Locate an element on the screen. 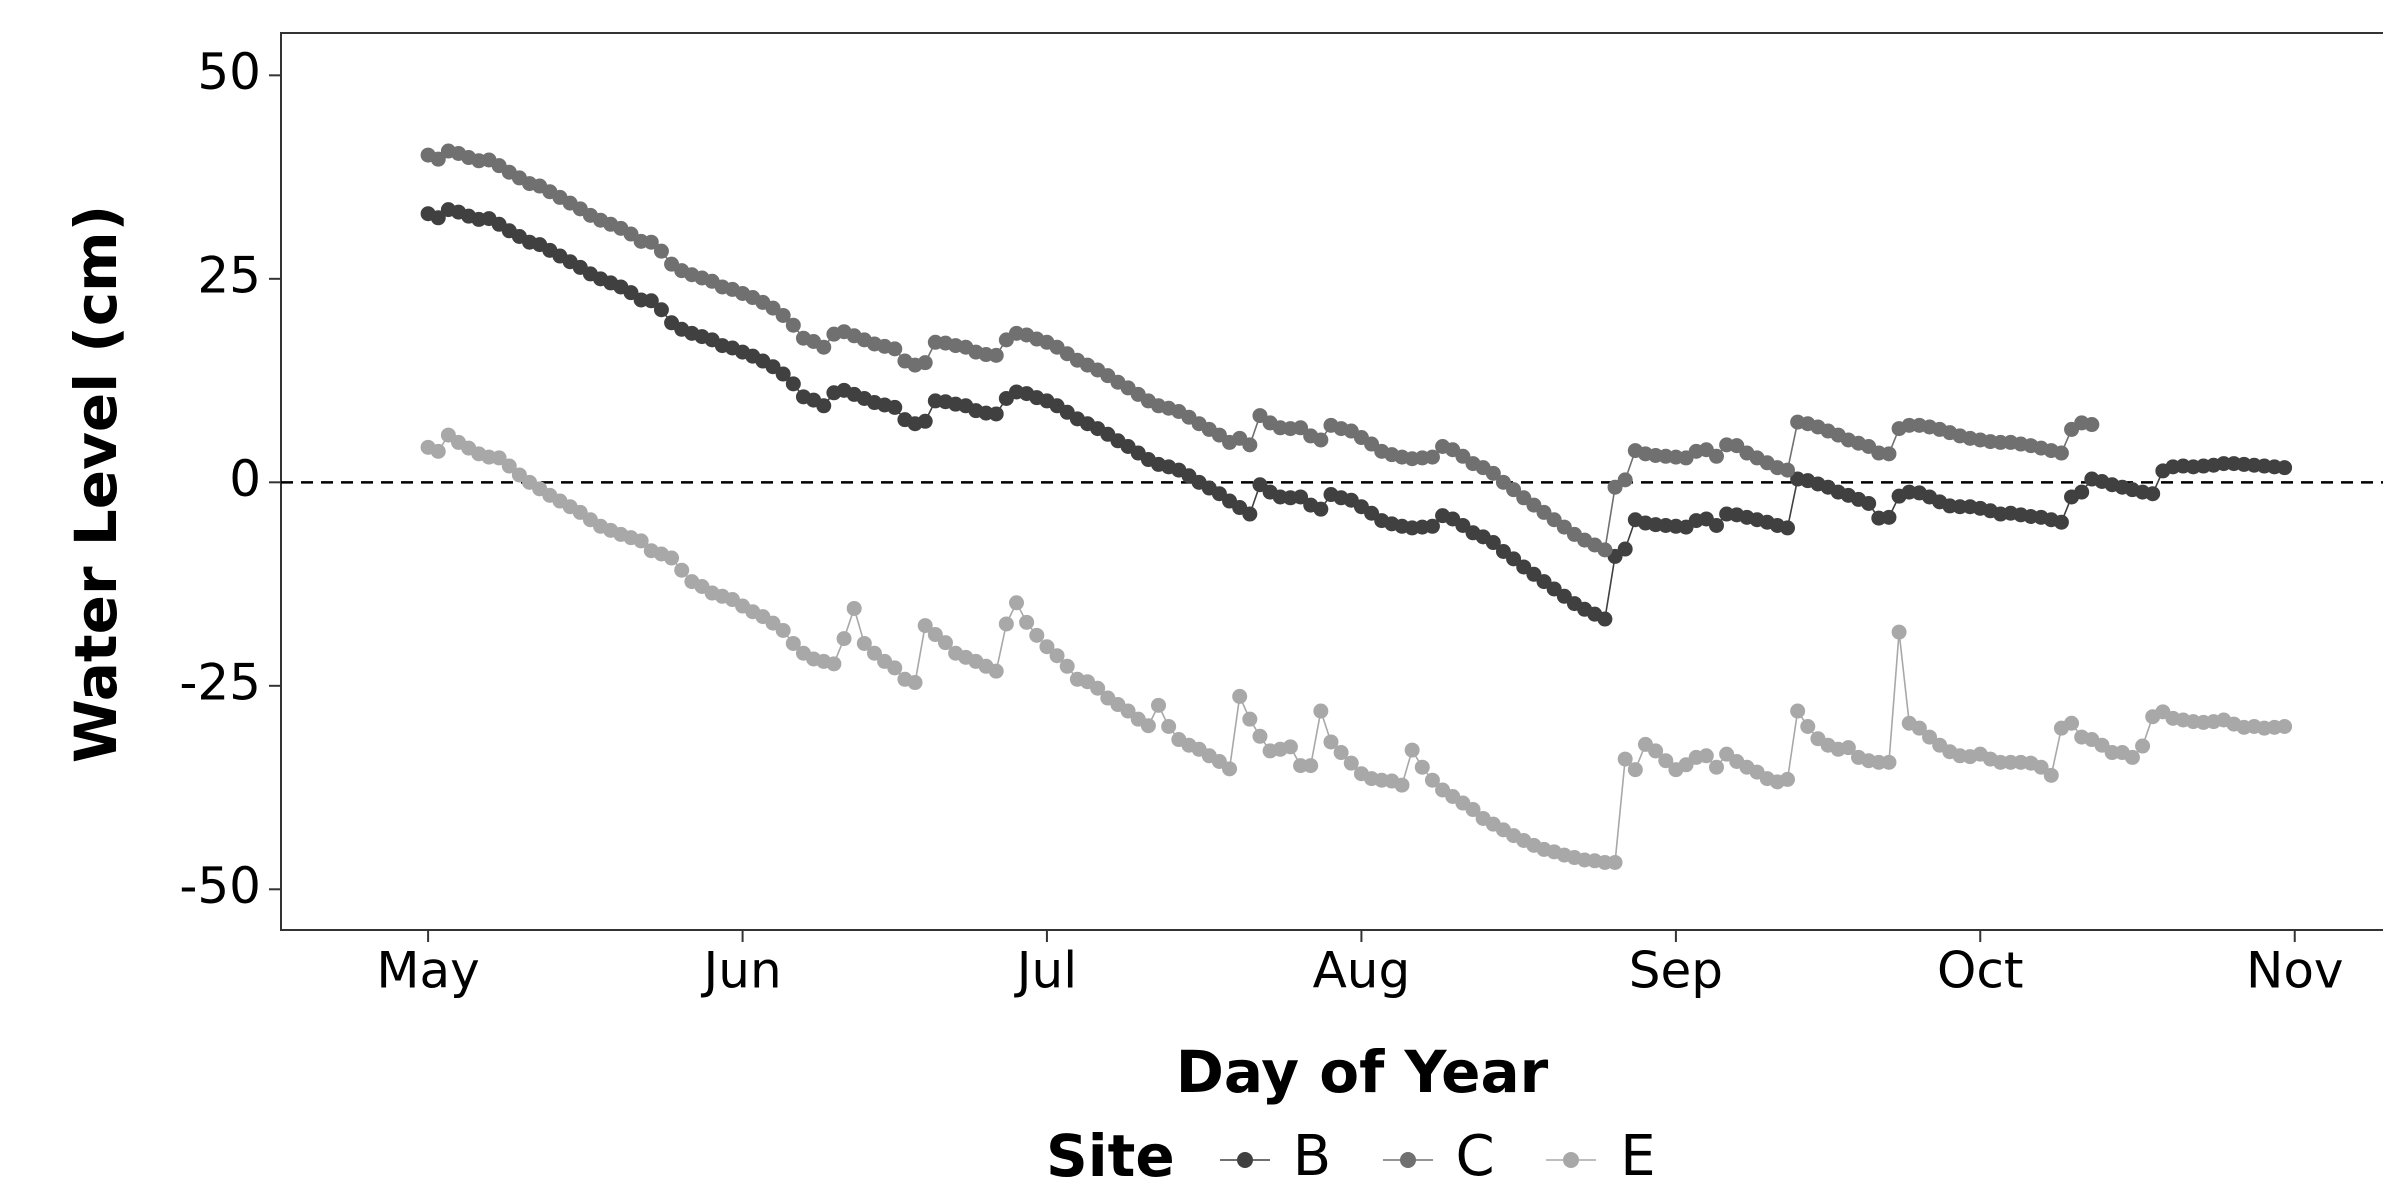 This screenshot has height=1185, width=2383. legend-label: B is located at coordinates (1312, 1154).